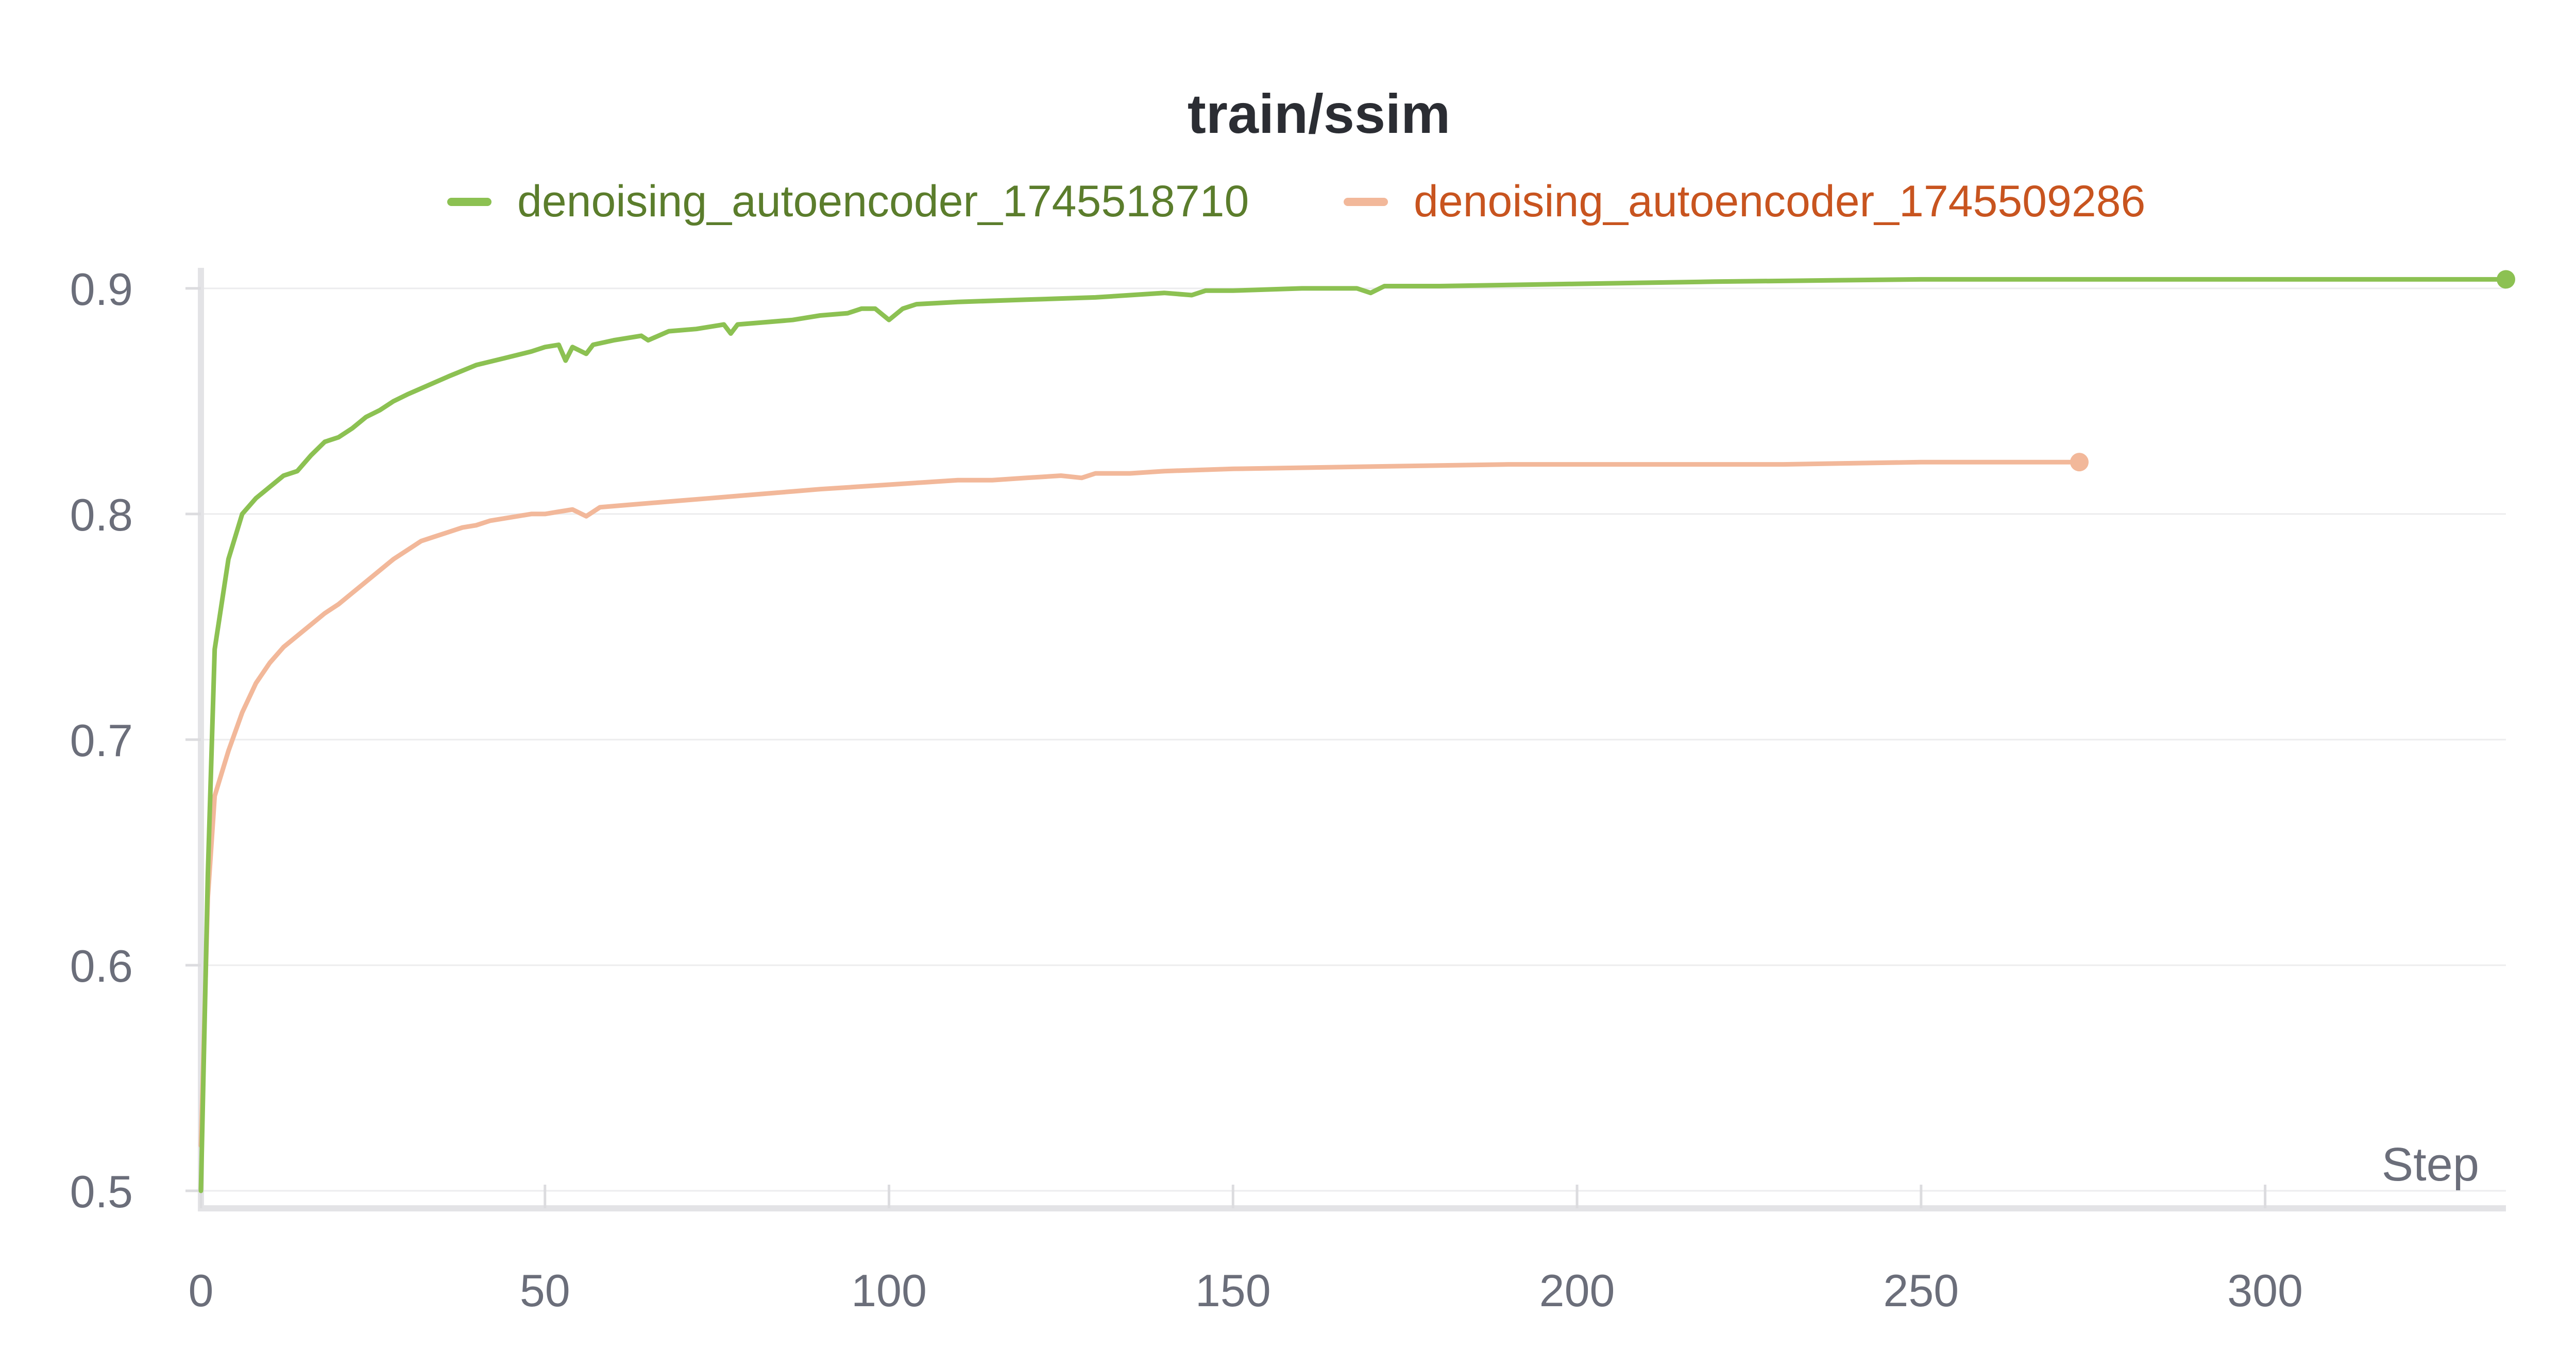 Image resolution: width=2576 pixels, height=1368 pixels. What do you see at coordinates (1233, 1290) in the screenshot?
I see `x-tick-label: 150` at bounding box center [1233, 1290].